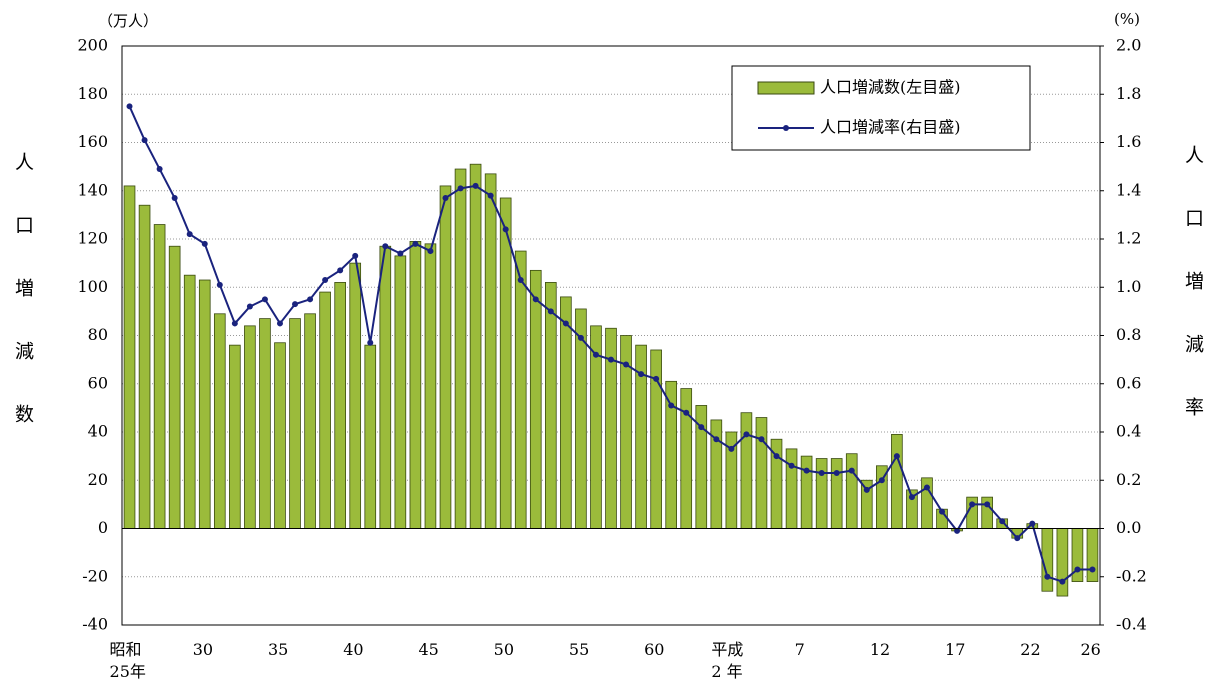  I want to click on y2-axis-label: 人口増減率, so click(1193, 302).